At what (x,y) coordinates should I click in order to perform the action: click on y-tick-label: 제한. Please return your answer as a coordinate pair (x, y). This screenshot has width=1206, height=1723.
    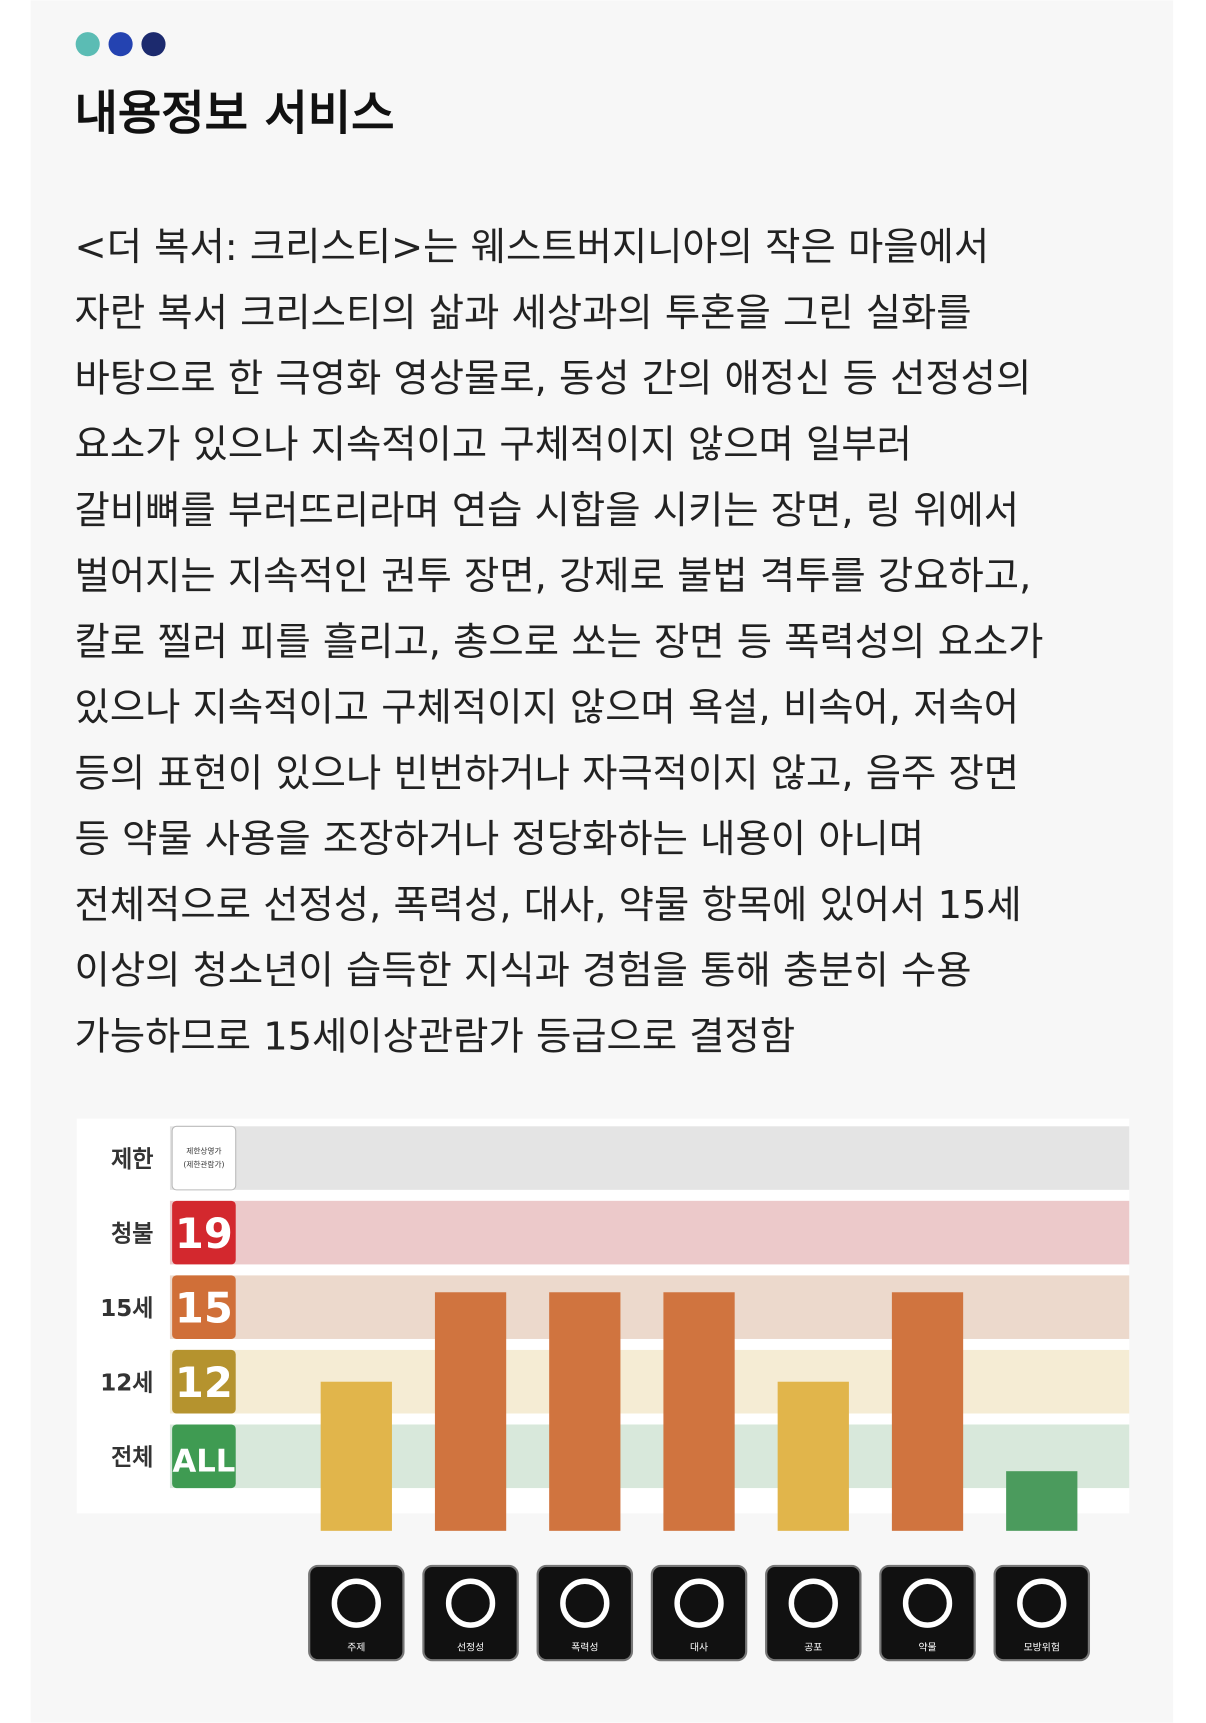
    Looking at the image, I should click on (132, 1160).